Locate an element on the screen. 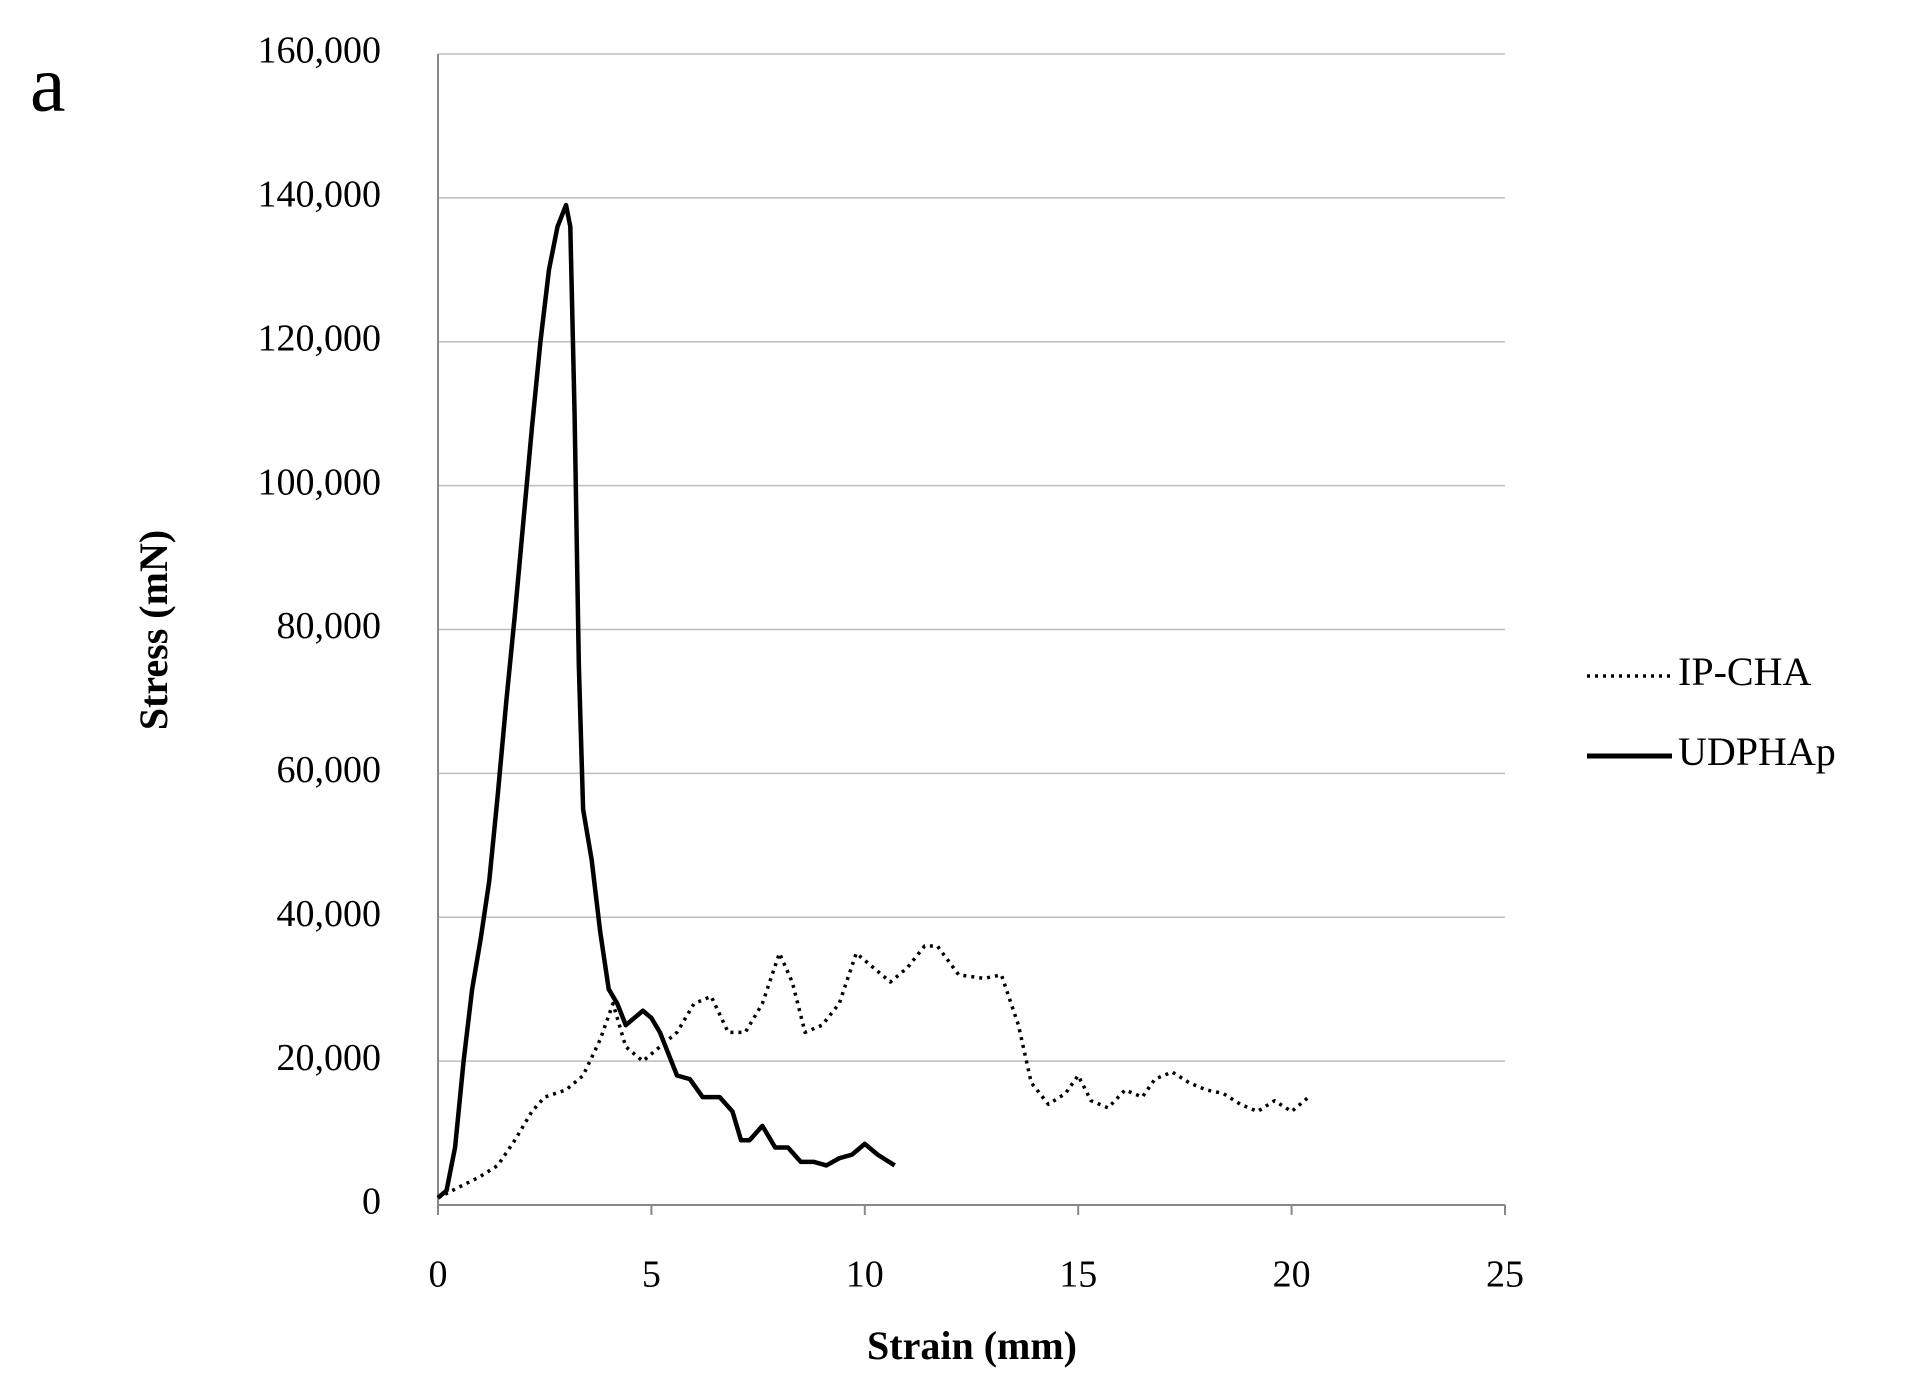  y-tick-label: 0 is located at coordinates (371, 1202).